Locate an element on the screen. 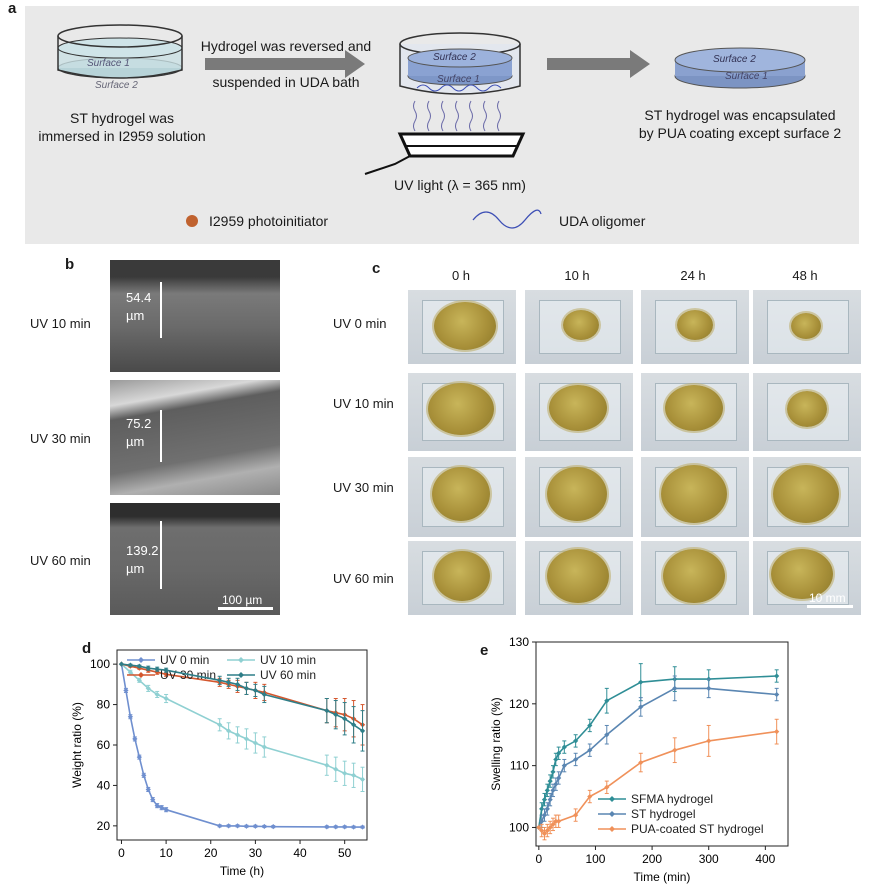  sem-scale-bar is located at coordinates (245, 608).